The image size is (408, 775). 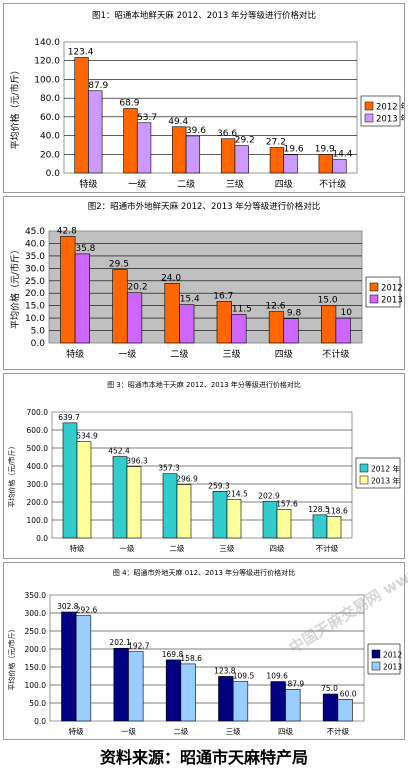 I want to click on data-label: 123.4, so click(x=81, y=53).